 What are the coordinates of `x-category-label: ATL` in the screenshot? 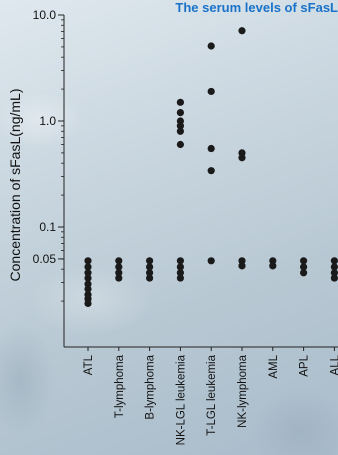 It's located at (89, 364).